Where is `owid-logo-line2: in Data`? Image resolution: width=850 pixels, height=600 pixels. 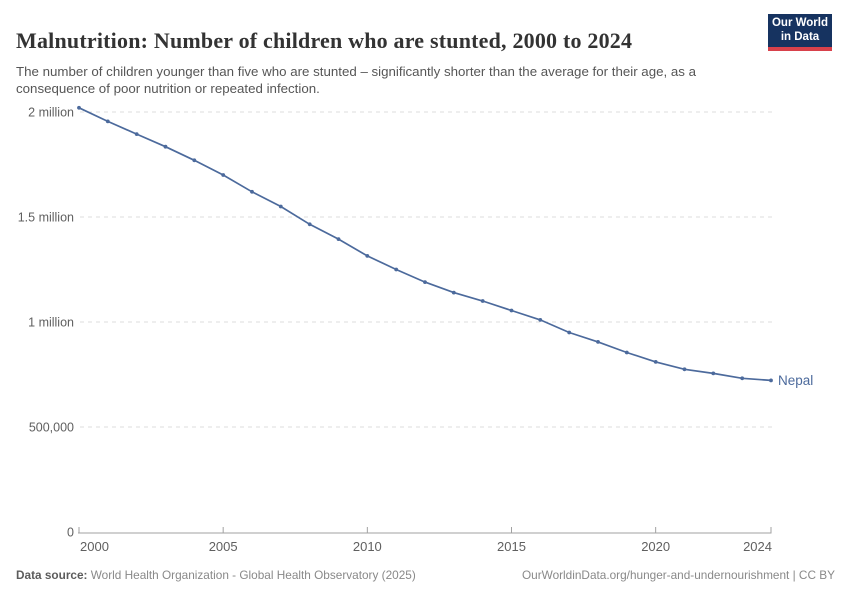 owid-logo-line2: in Data is located at coordinates (800, 36).